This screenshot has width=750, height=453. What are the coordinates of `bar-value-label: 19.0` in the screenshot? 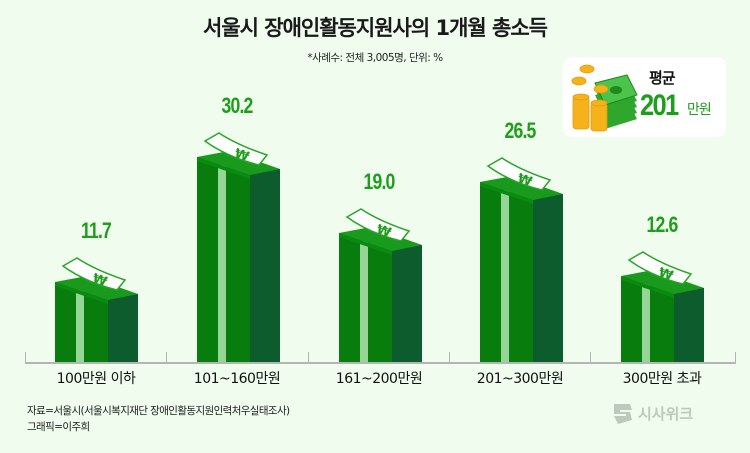 It's located at (379, 181).